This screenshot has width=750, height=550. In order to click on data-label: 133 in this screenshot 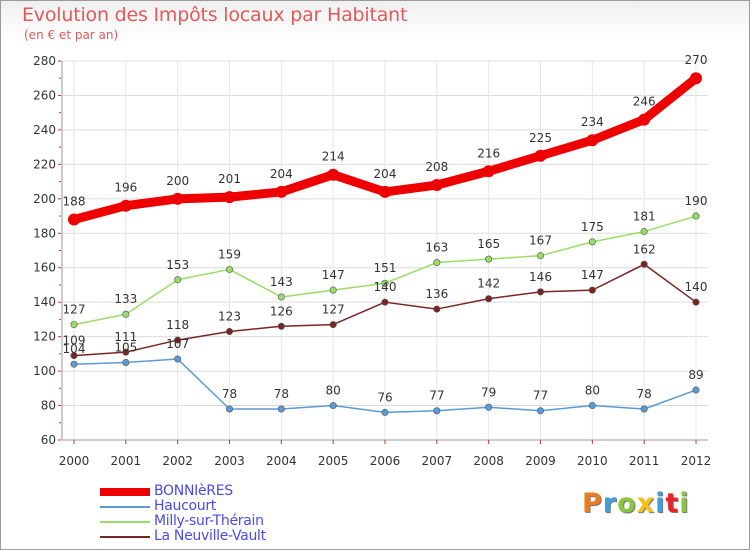, I will do `click(125, 299)`.